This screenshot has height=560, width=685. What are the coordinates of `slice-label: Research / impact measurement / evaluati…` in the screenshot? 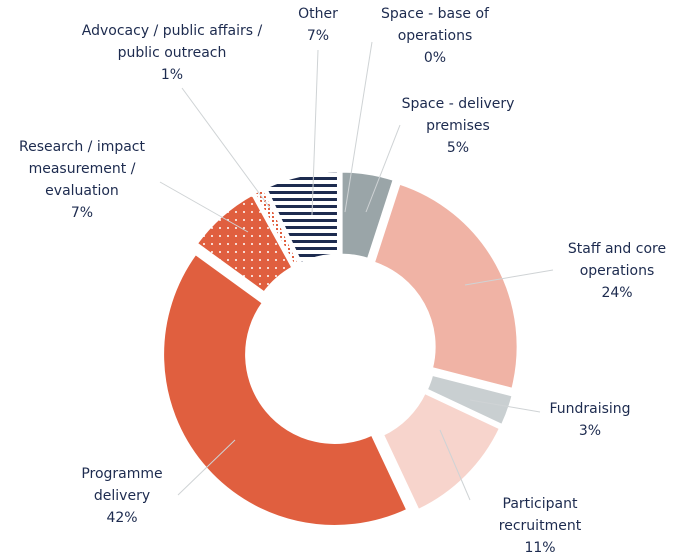 It's located at (82, 180).